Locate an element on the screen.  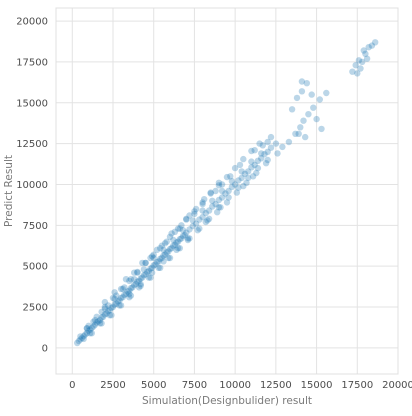
x-tick-label: 15000 is located at coordinates (317, 385).